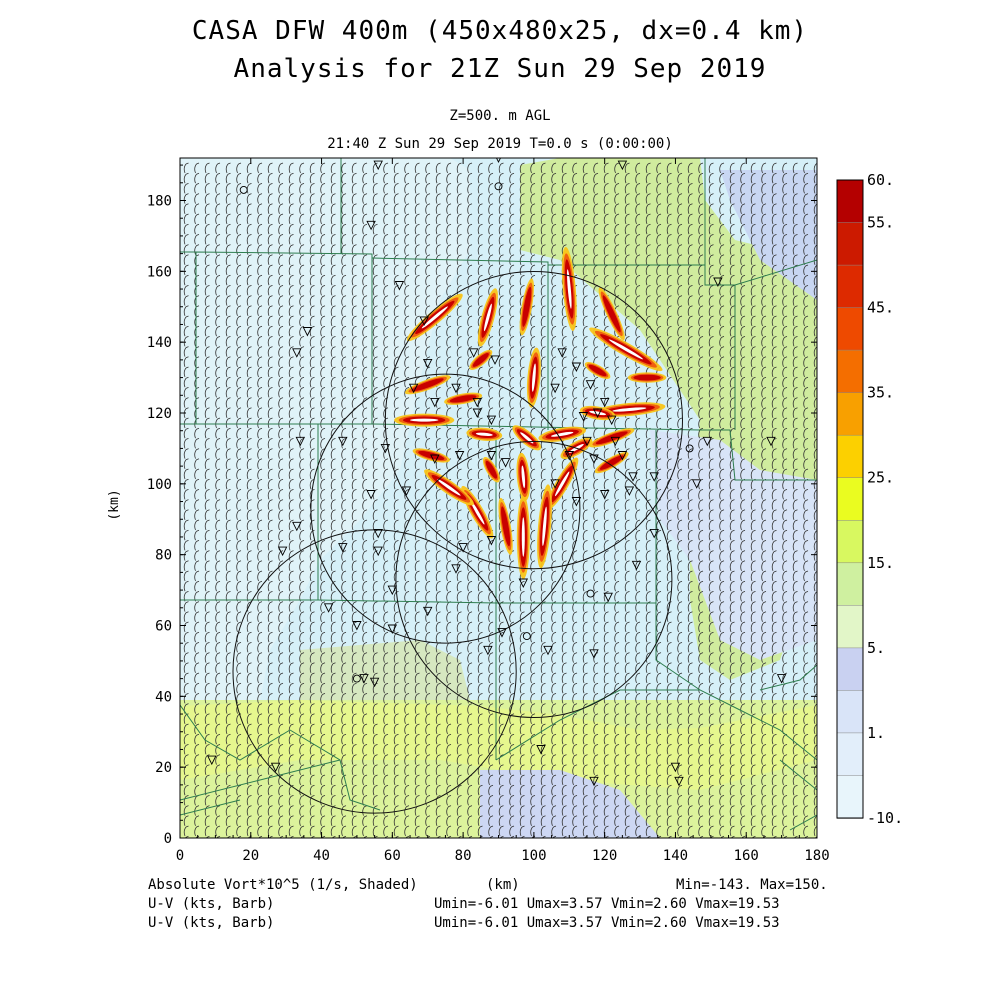 The height and width of the screenshot is (1000, 1000). I want to click on colorbar-label: -10., so click(885, 818).